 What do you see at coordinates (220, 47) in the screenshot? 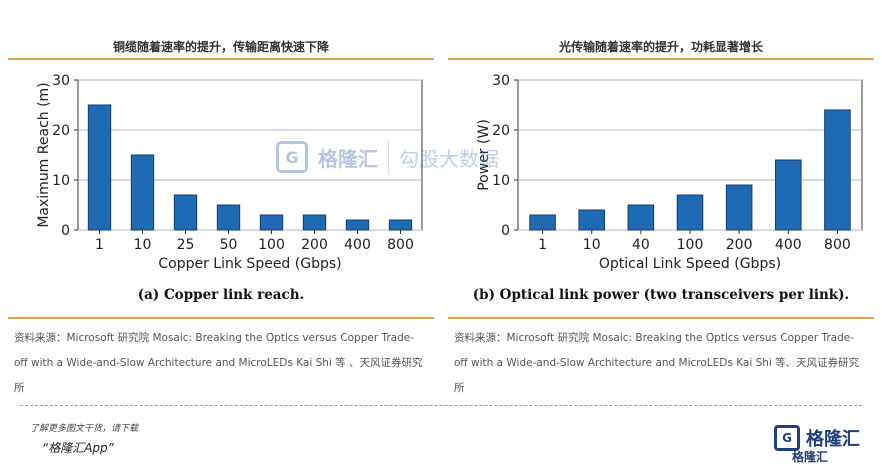
I see `copper-panel-title: 铜缆随着速率的提升，传输距离快速下降` at bounding box center [220, 47].